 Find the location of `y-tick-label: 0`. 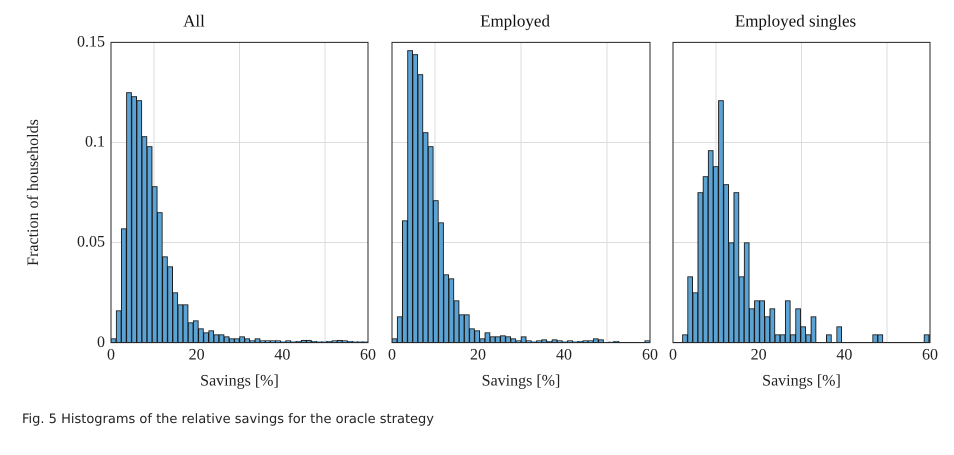

y-tick-label: 0 is located at coordinates (101, 342).